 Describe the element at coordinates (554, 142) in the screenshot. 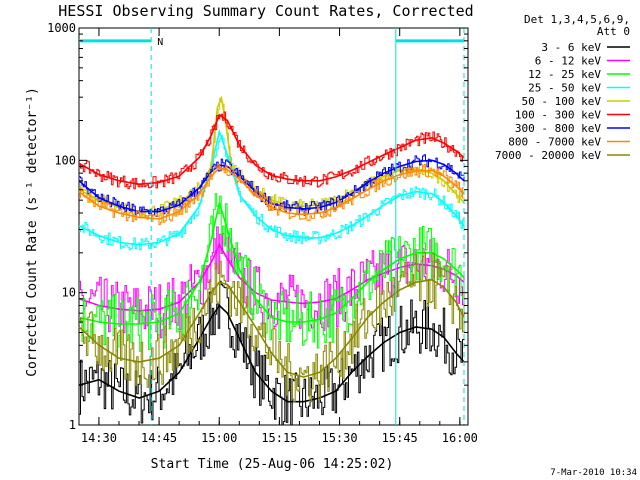

I see `legend-label-8: 800 - 7000 keV` at that location.